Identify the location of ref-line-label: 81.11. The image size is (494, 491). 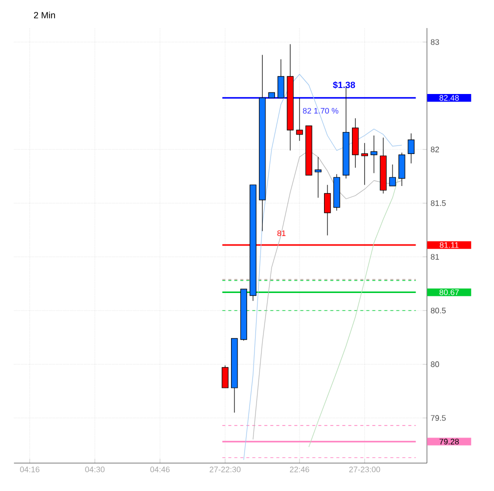
(449, 245).